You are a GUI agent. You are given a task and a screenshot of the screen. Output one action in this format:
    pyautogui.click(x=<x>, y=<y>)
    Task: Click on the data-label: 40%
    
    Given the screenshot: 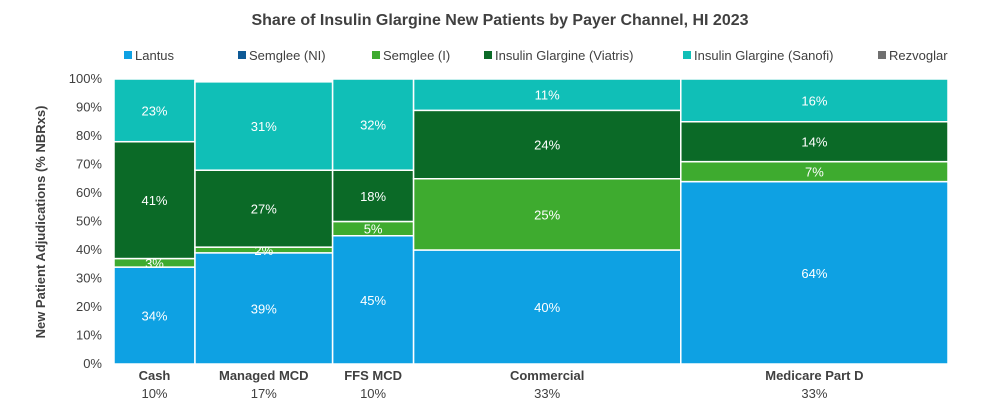 What is the action you would take?
    pyautogui.click(x=547, y=307)
    